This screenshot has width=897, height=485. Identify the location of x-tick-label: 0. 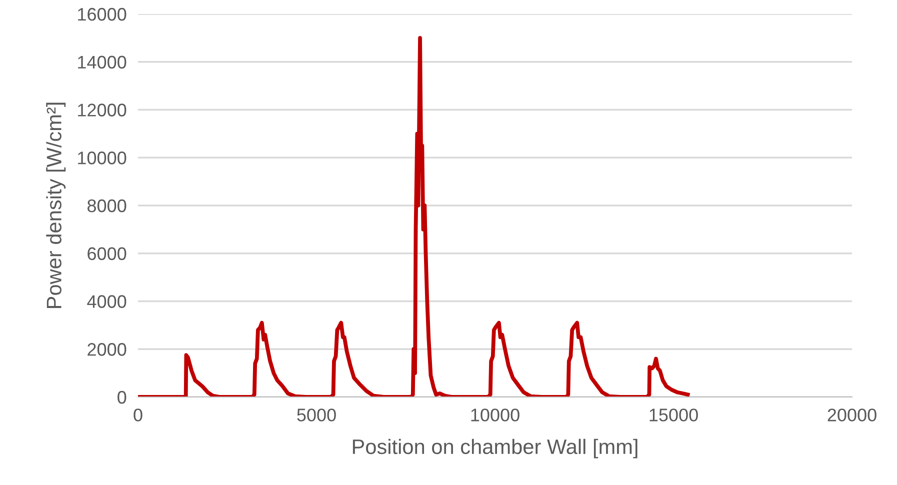
(138, 415).